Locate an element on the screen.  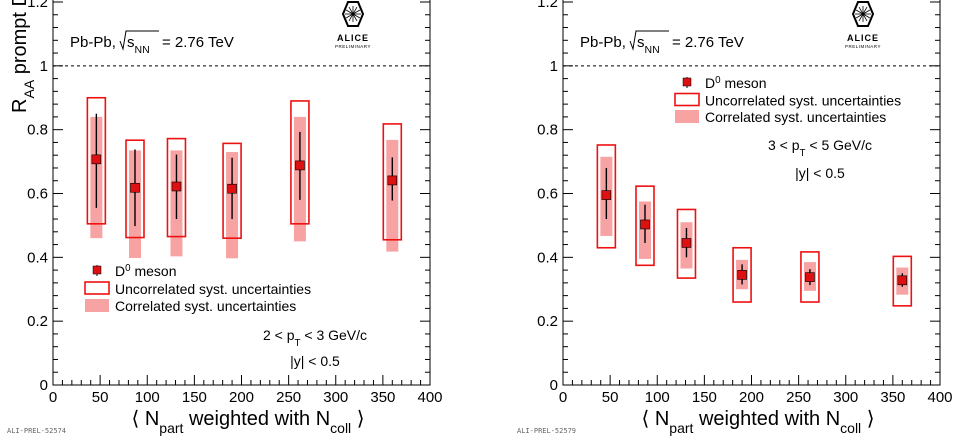
pt-range-label-part: < 5 GeV/c is located at coordinates (838, 145).